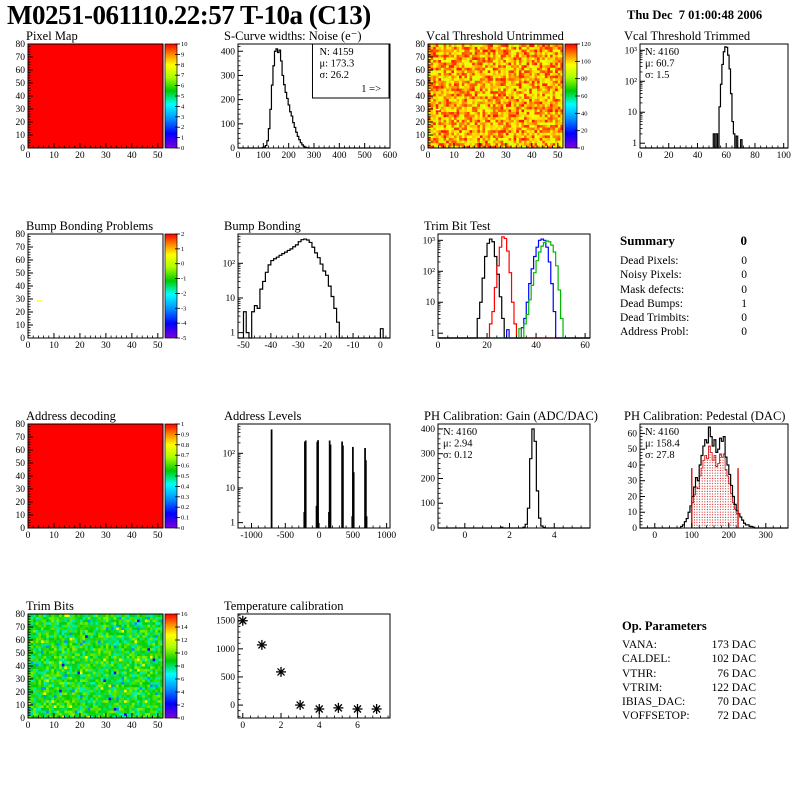 The image size is (796, 795). What do you see at coordinates (263, 416) in the screenshot?
I see `chart-title: Address Levels` at bounding box center [263, 416].